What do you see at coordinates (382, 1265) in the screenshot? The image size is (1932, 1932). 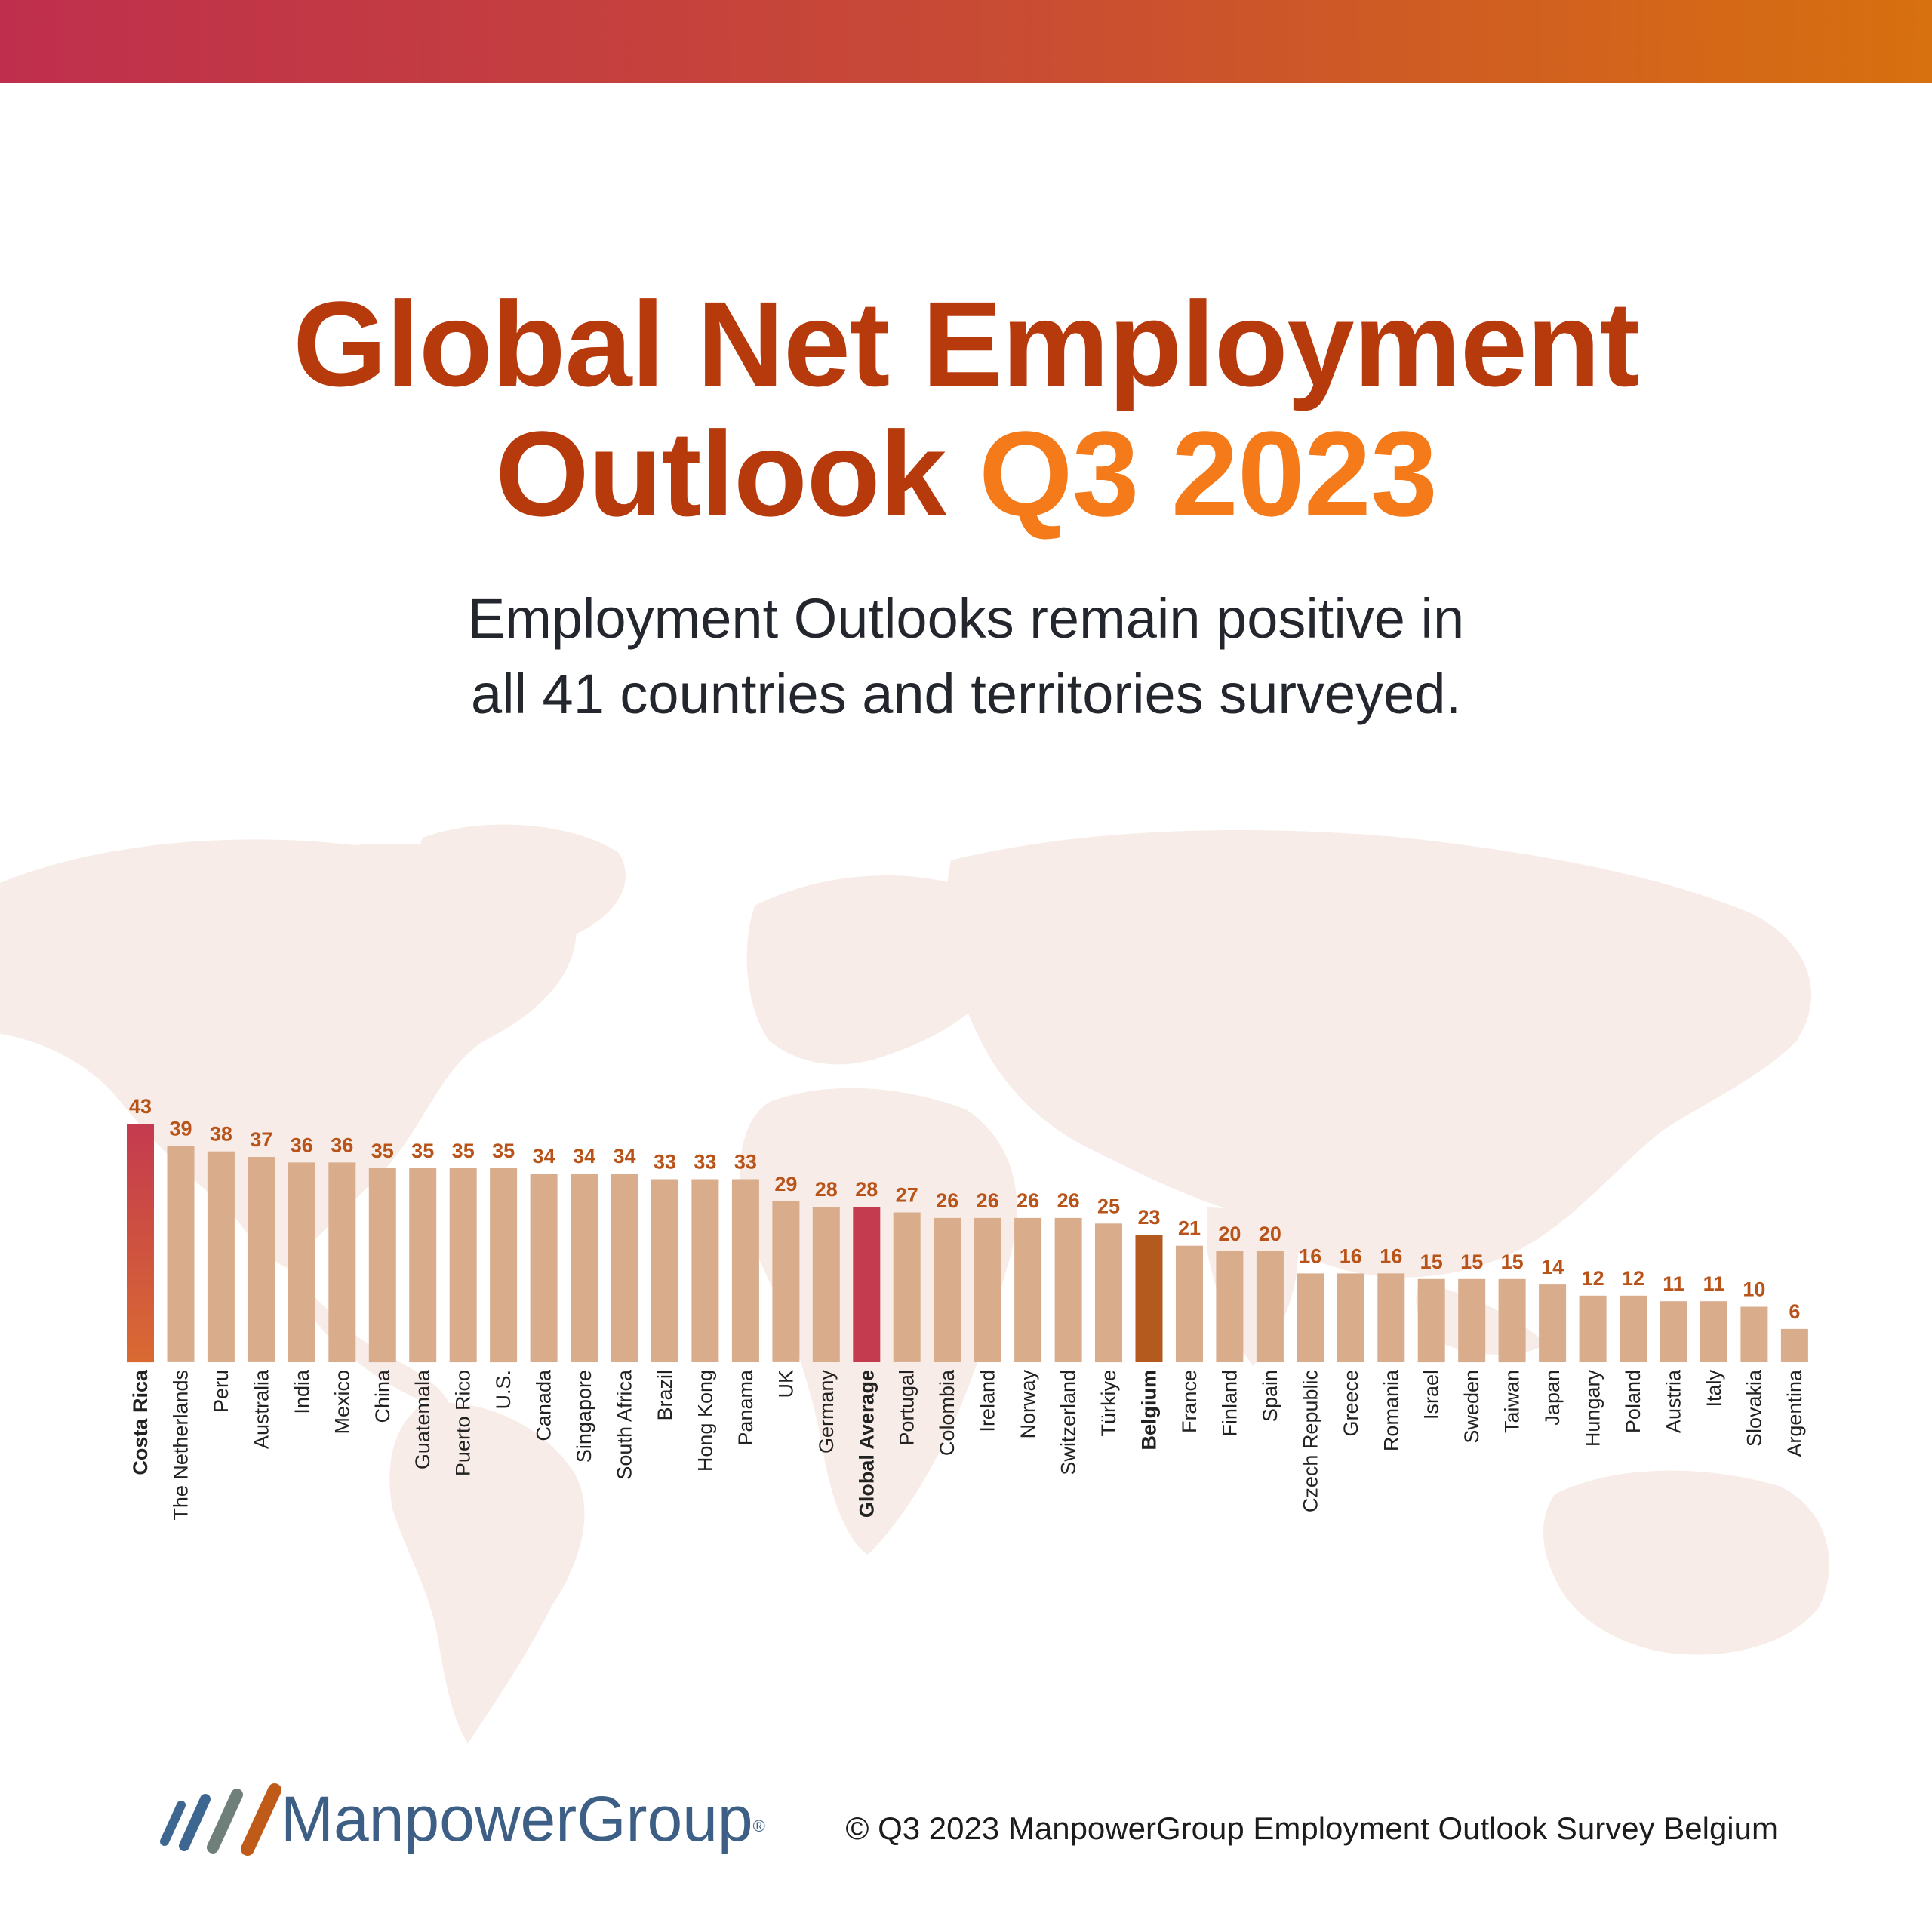 I see `bar-china` at bounding box center [382, 1265].